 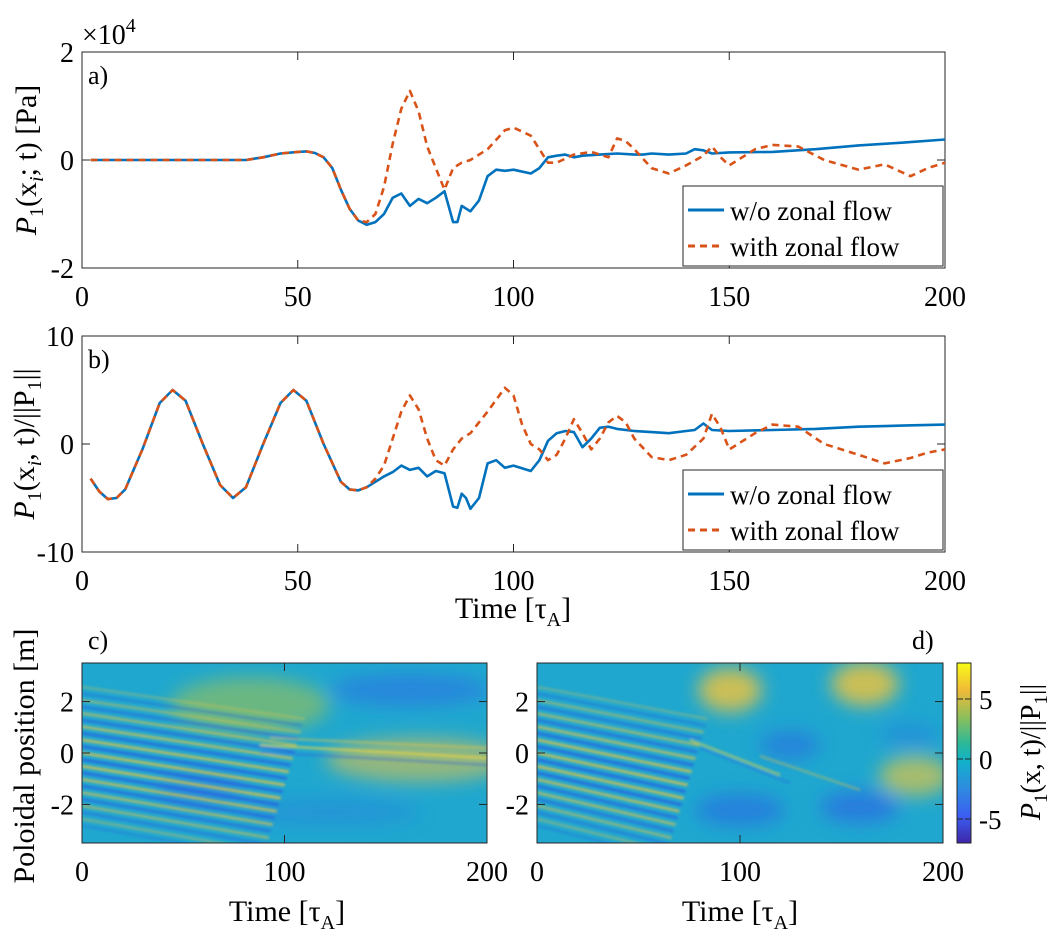 What do you see at coordinates (1033, 752) in the screenshot?
I see `colorbar-label: P1(x, t)/||P1||` at bounding box center [1033, 752].